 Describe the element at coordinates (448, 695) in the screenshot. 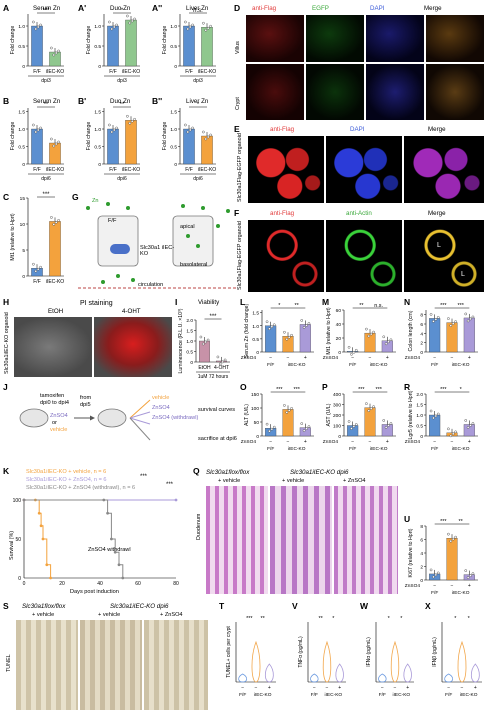

I see `x-geno-0: F/F` at that location.